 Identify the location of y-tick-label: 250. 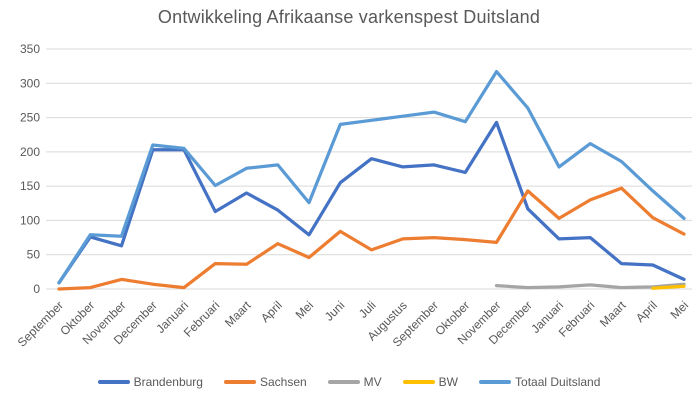
(30, 118).